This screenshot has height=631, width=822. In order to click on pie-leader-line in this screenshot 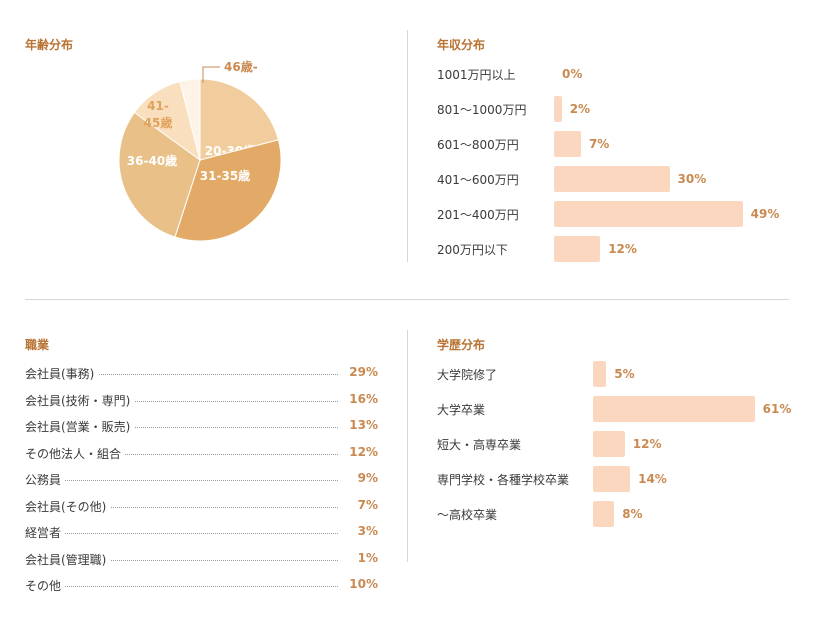, I will do `click(211, 74)`.